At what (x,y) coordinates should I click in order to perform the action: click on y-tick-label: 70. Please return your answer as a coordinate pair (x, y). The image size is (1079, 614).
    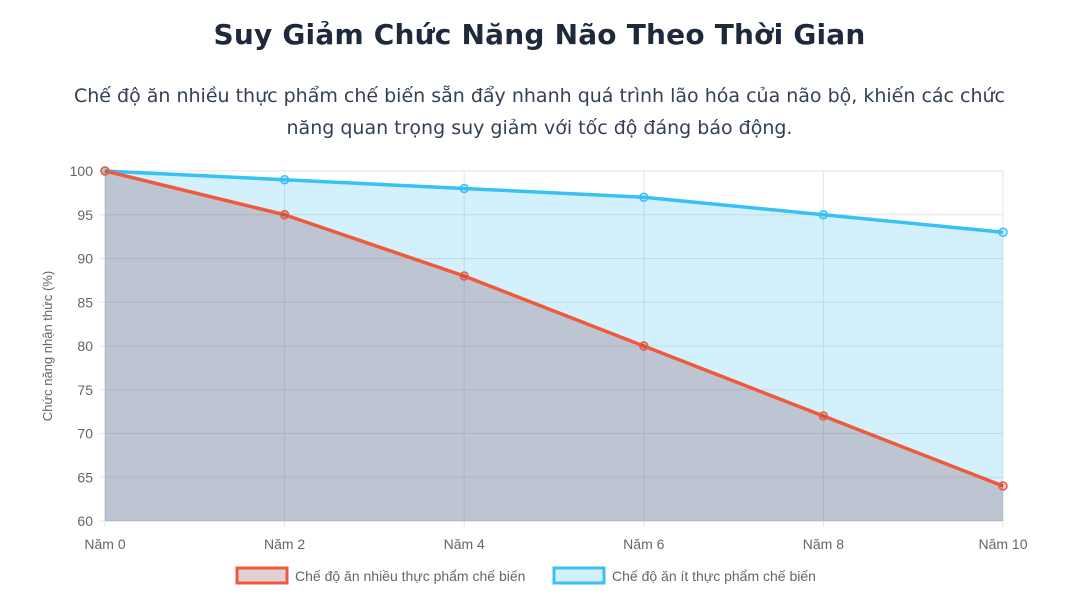
    Looking at the image, I should click on (85, 434).